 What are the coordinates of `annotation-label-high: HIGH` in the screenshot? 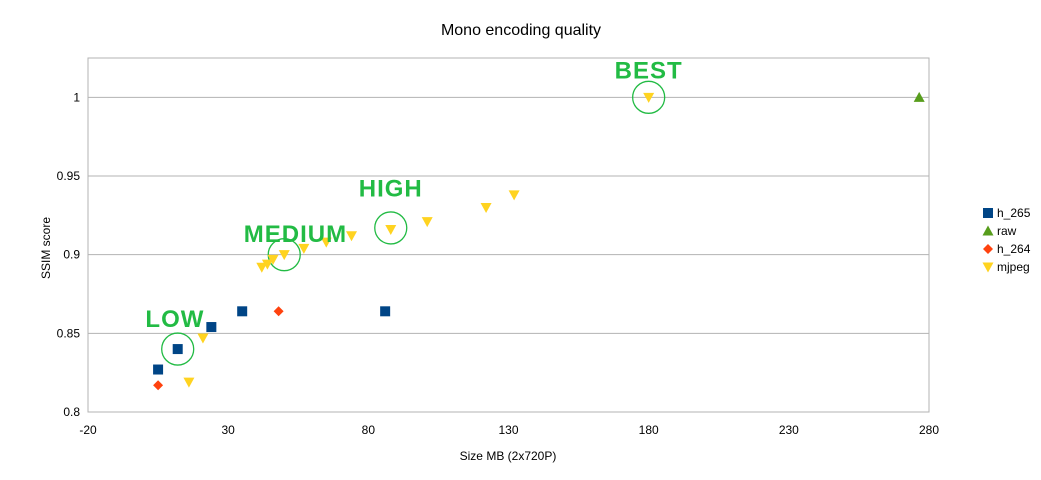 It's located at (391, 188).